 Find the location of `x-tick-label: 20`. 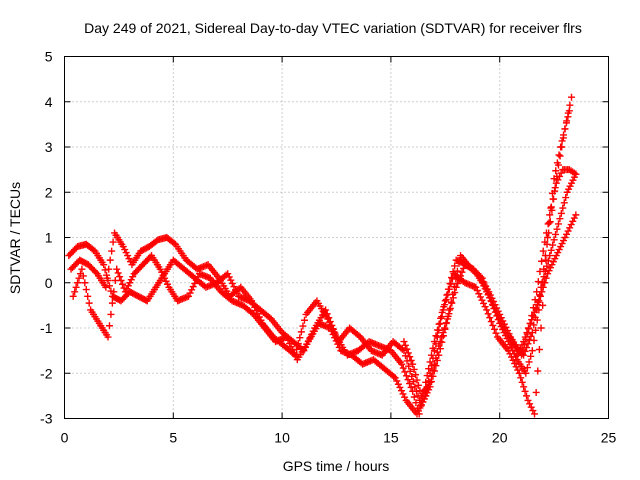

x-tick-label: 20 is located at coordinates (500, 438).